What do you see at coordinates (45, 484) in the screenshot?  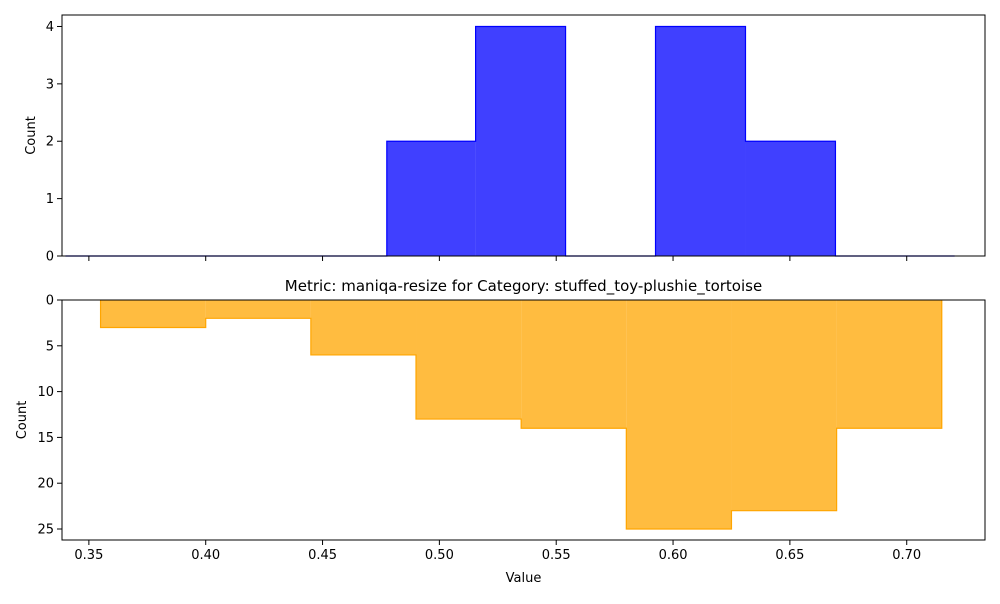 I see `y-tick-label: 20` at bounding box center [45, 484].